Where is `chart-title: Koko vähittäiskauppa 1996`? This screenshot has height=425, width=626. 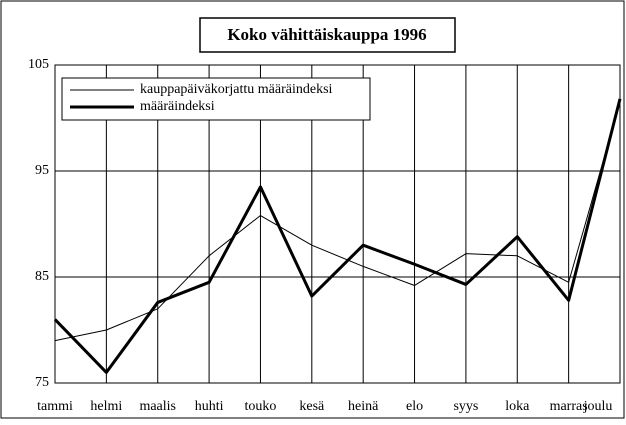 chart-title: Koko vähittäiskauppa 1996 is located at coordinates (326, 34).